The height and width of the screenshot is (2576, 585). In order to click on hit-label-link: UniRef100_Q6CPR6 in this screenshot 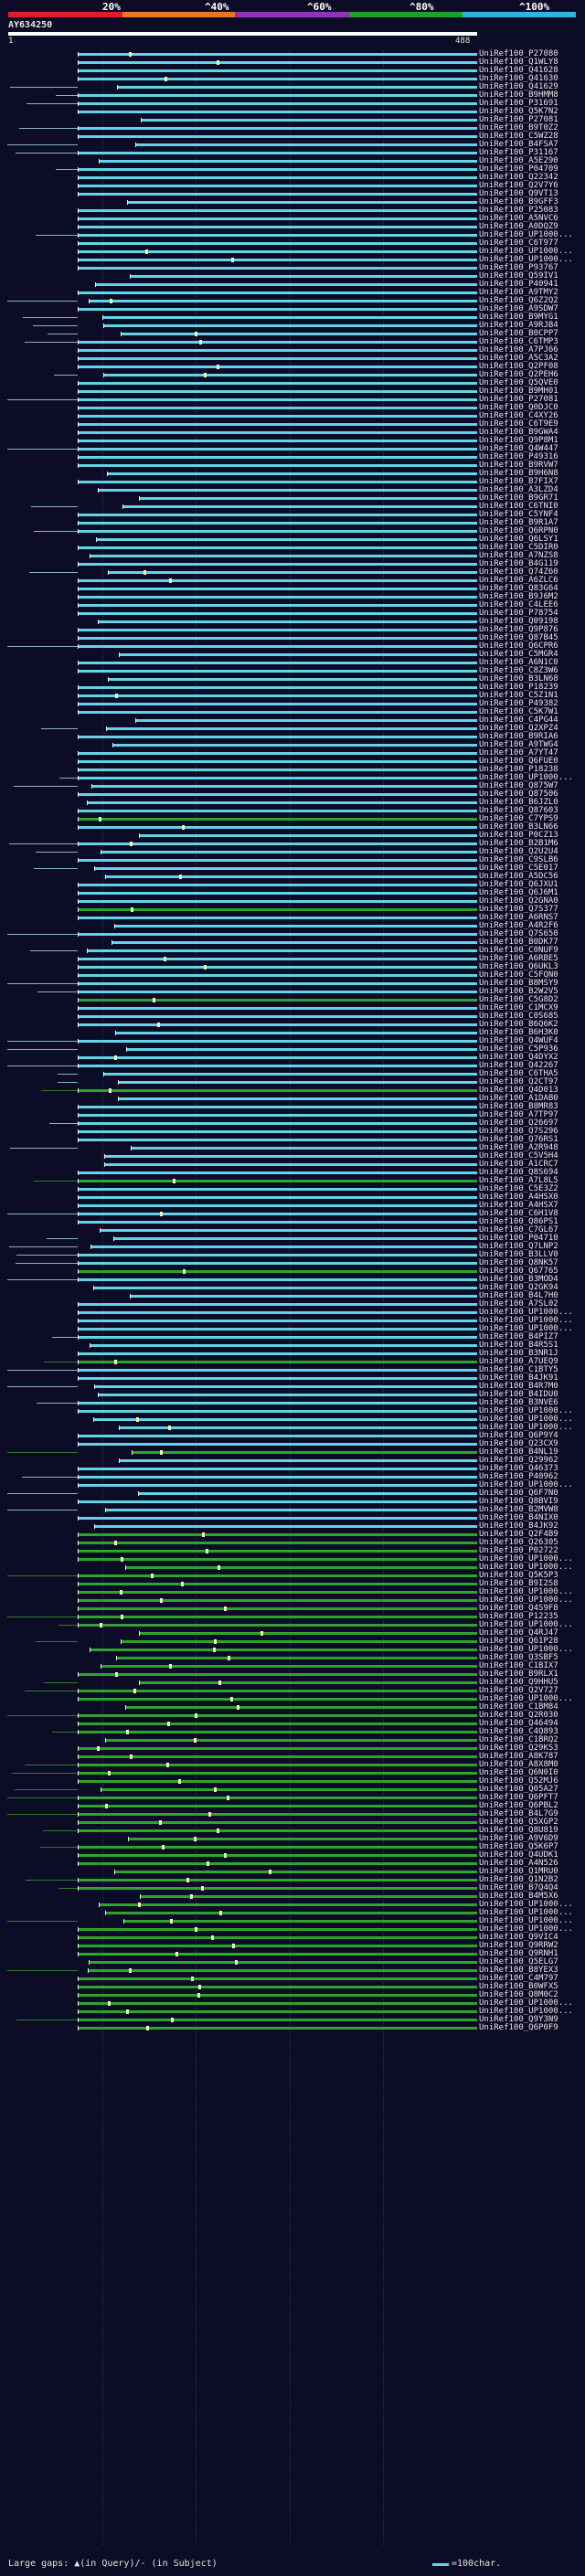, I will do `click(518, 646)`.